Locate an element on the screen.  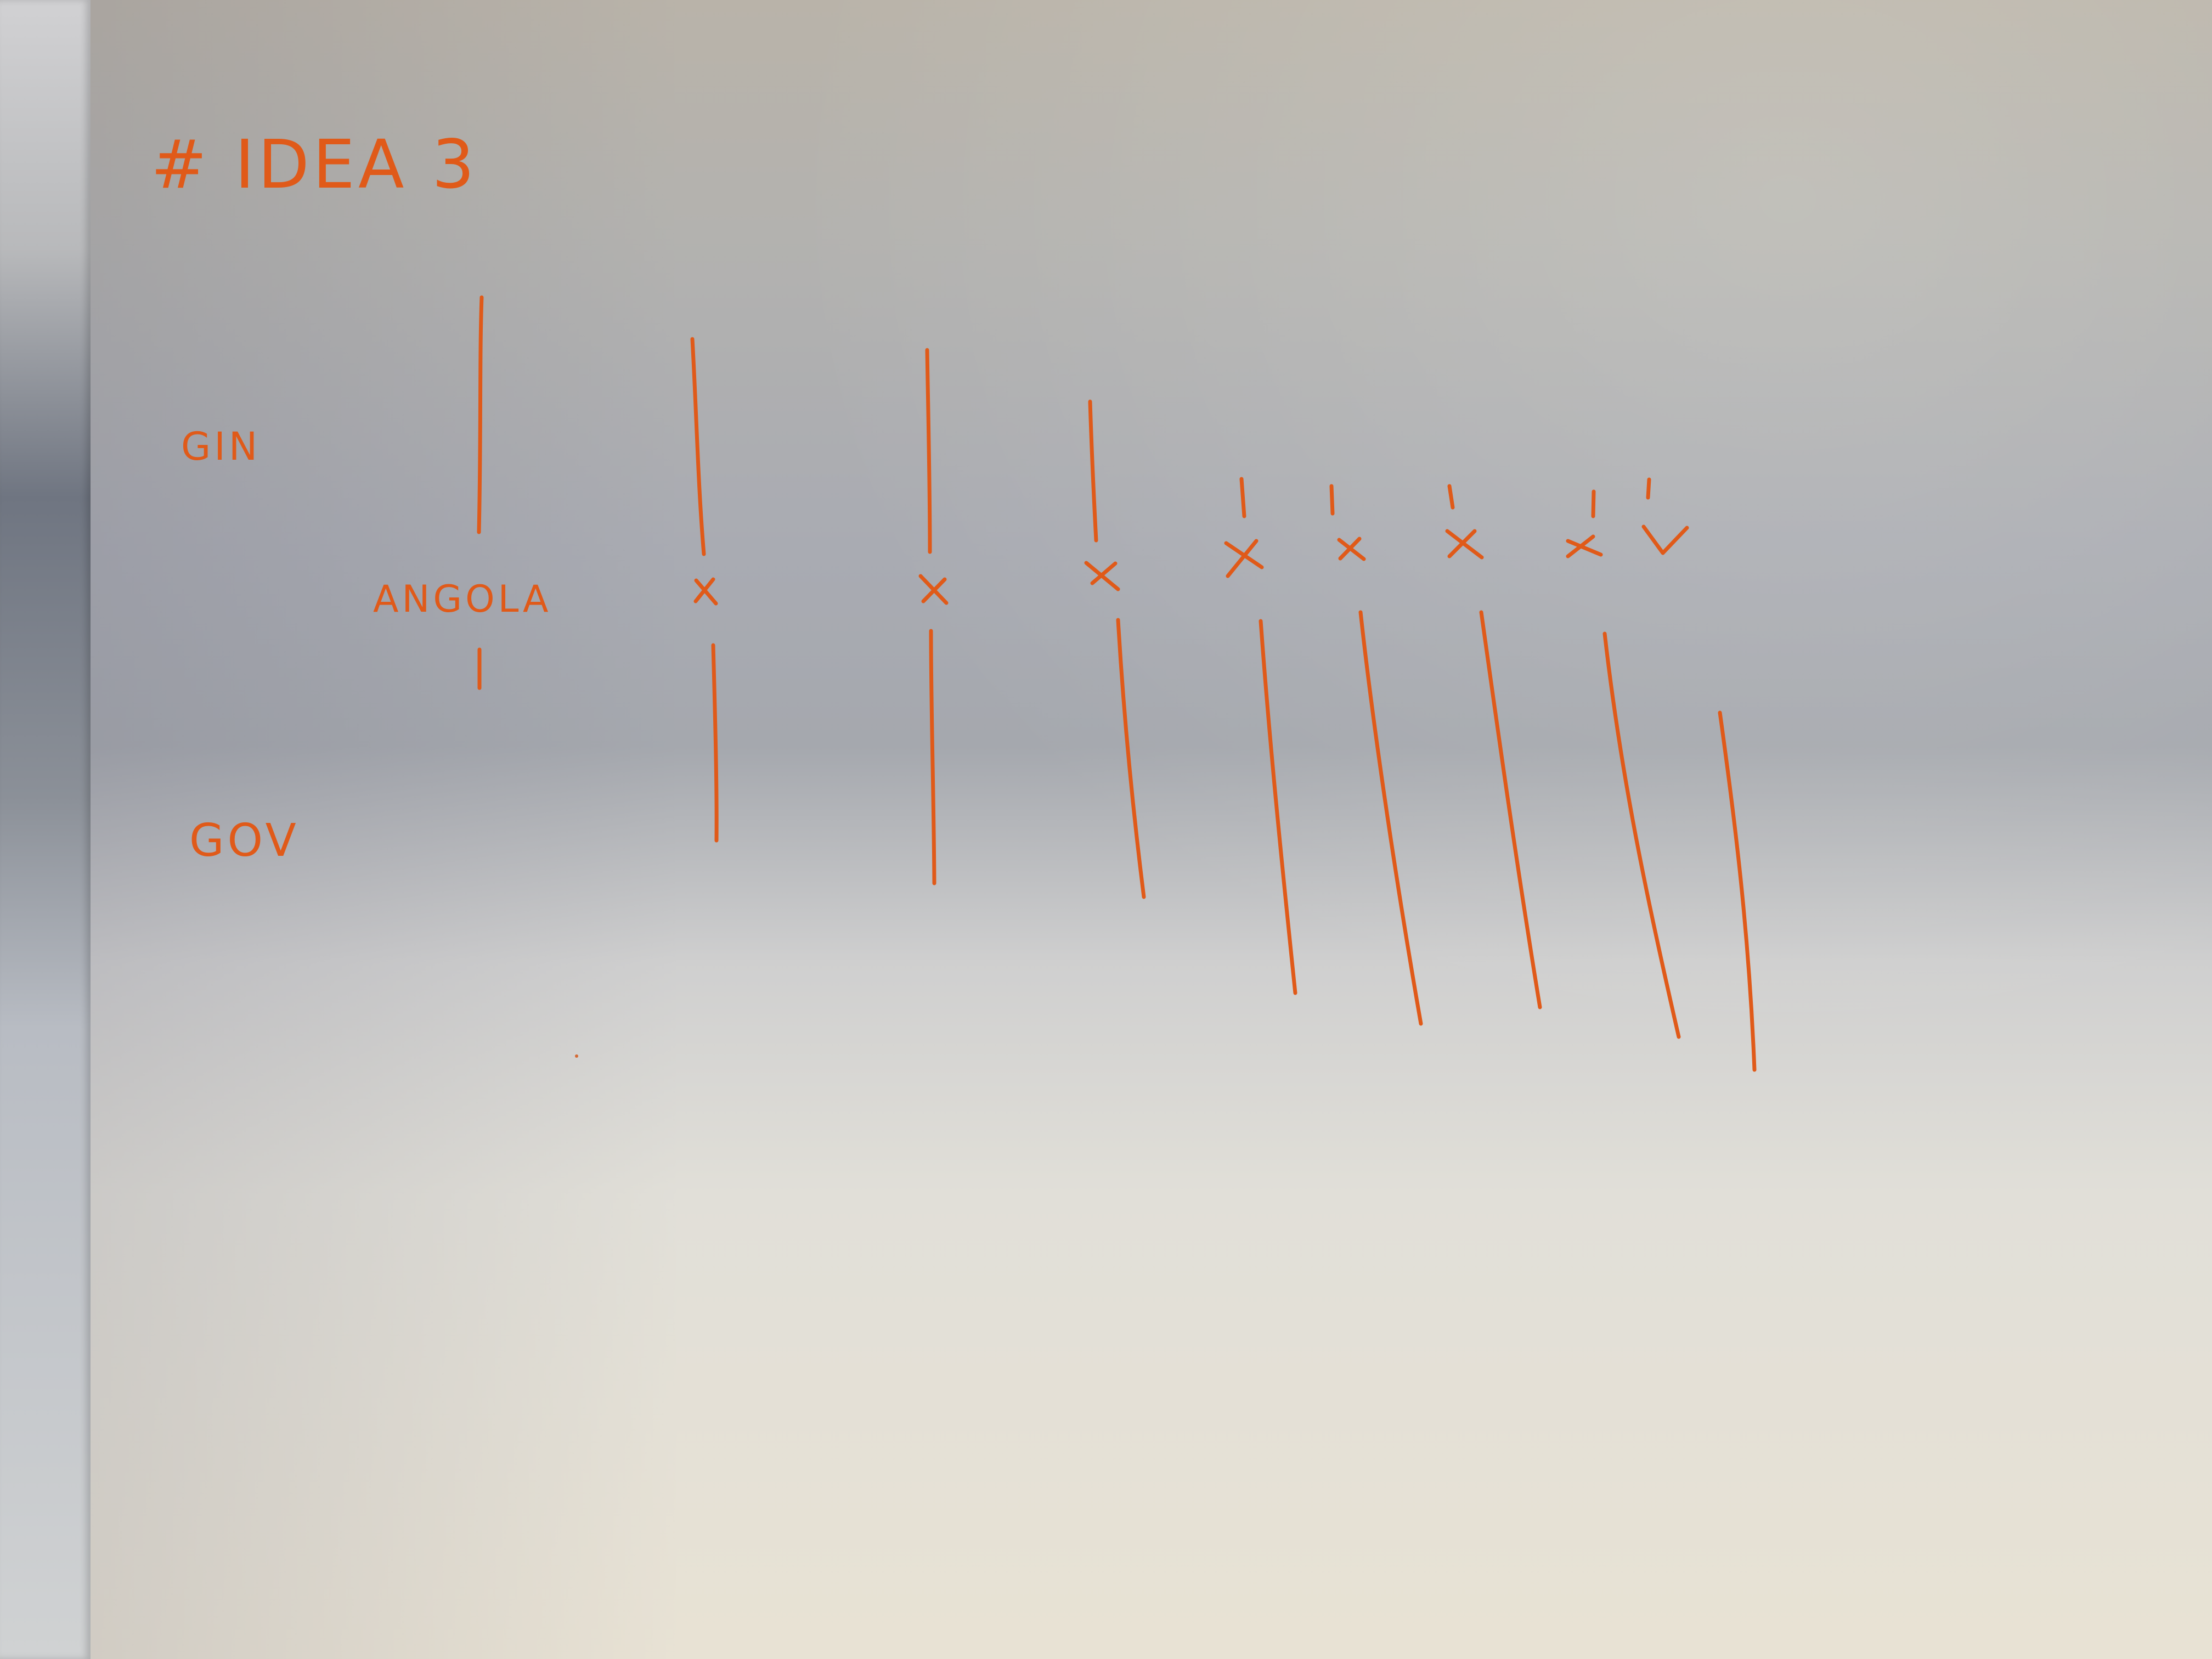
idea-title: # IDEA 3 is located at coordinates (314, 165).